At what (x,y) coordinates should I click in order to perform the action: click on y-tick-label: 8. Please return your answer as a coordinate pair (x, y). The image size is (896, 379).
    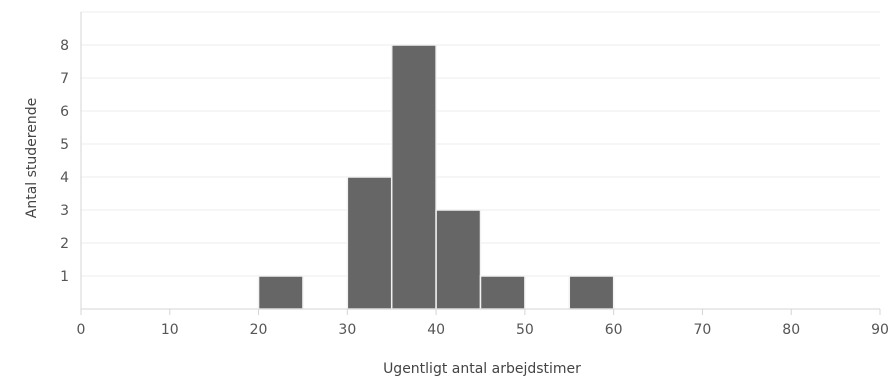
    Looking at the image, I should click on (64, 46).